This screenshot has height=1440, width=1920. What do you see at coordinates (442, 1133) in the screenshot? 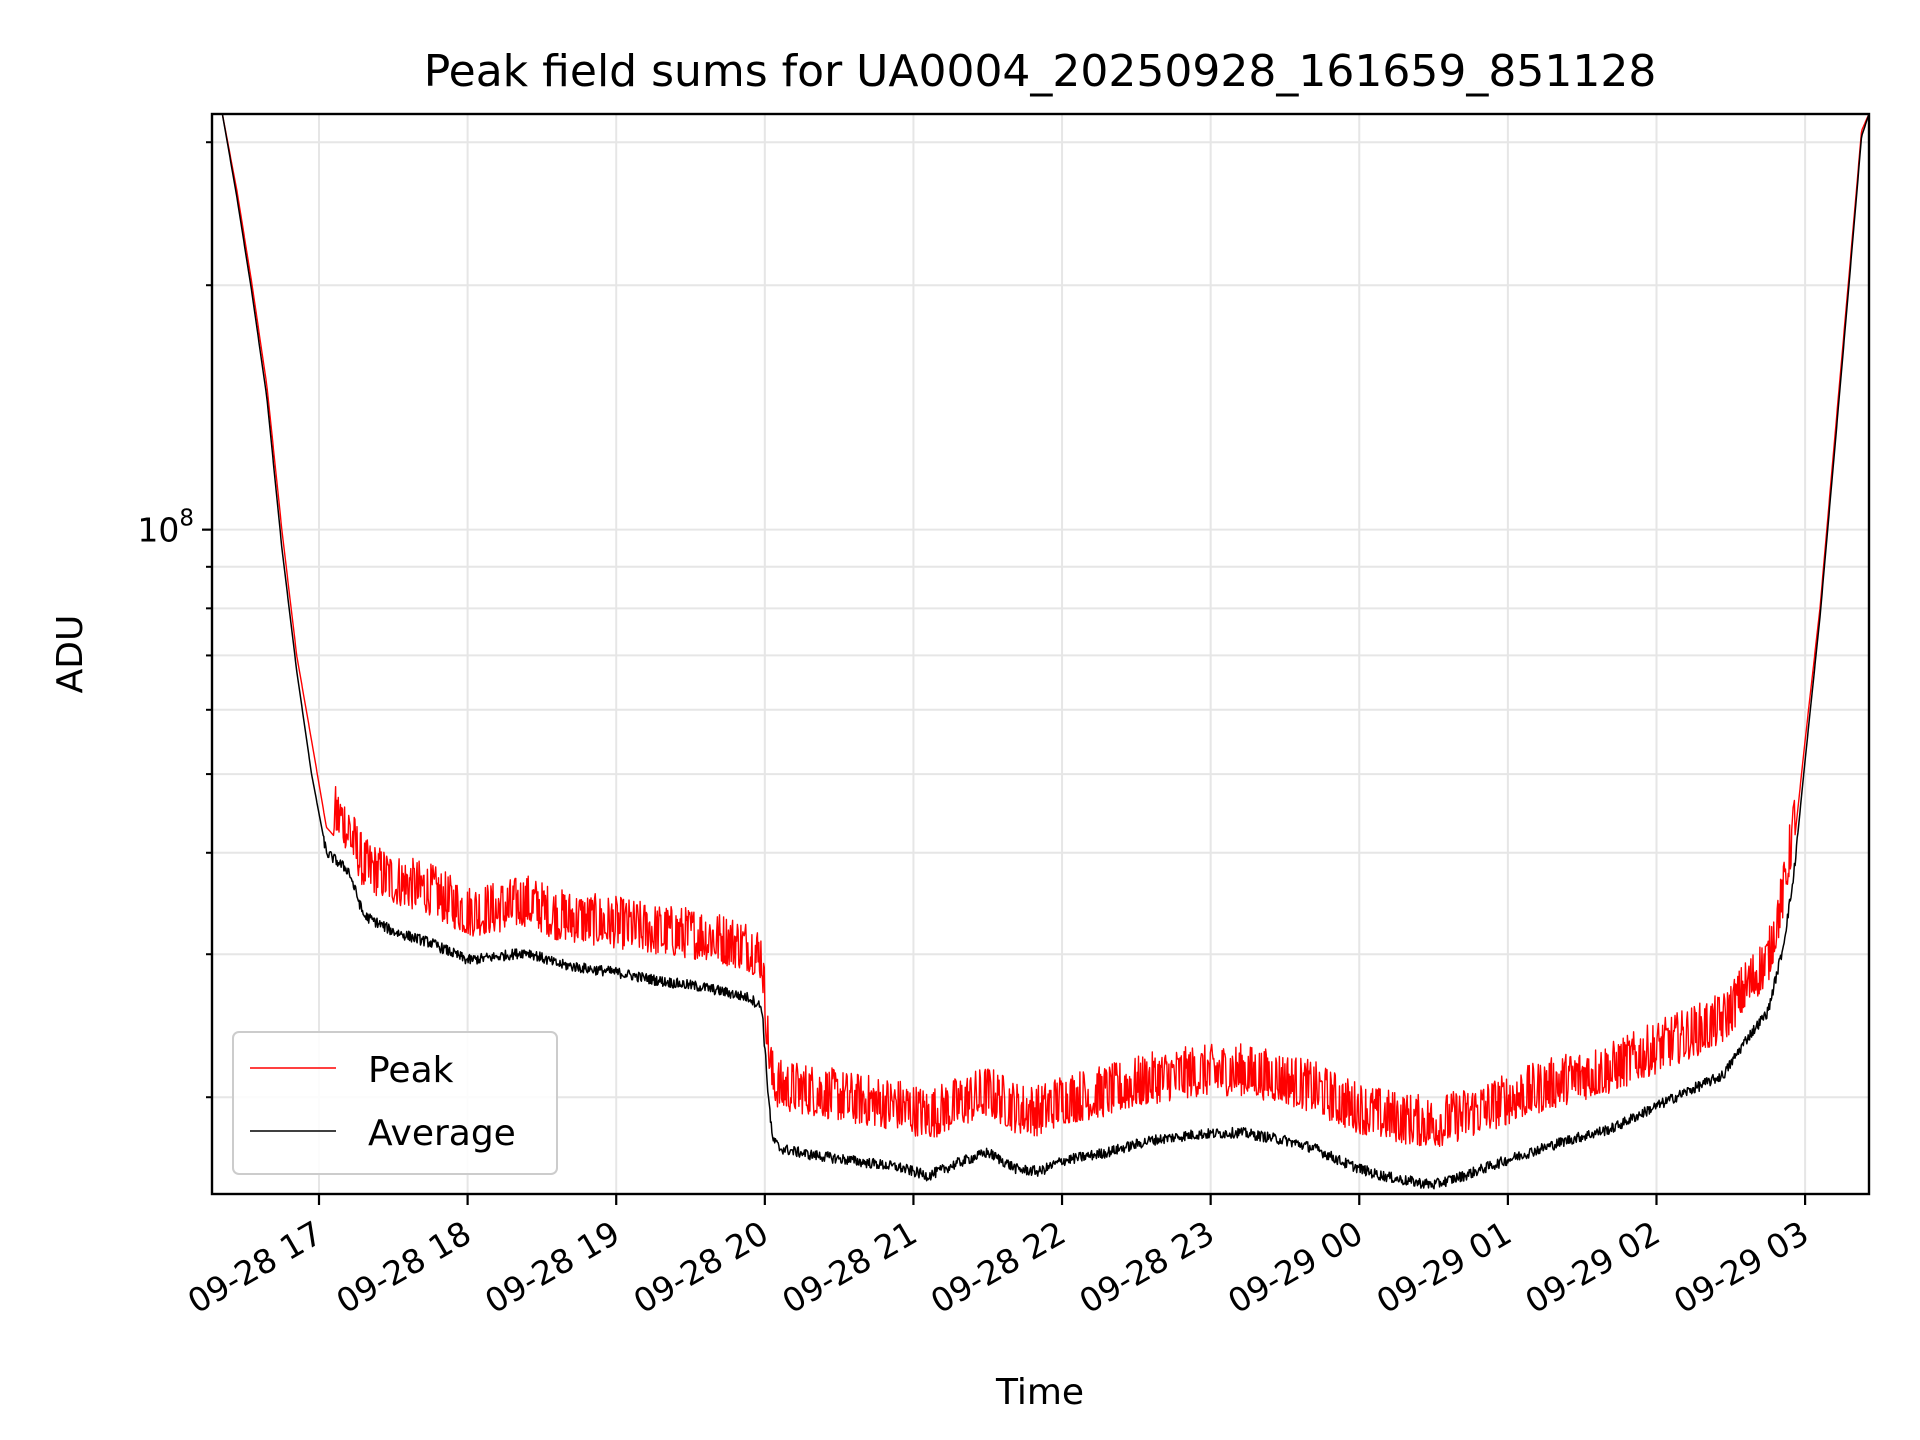
I see `legend-label-average: Average` at bounding box center [442, 1133].